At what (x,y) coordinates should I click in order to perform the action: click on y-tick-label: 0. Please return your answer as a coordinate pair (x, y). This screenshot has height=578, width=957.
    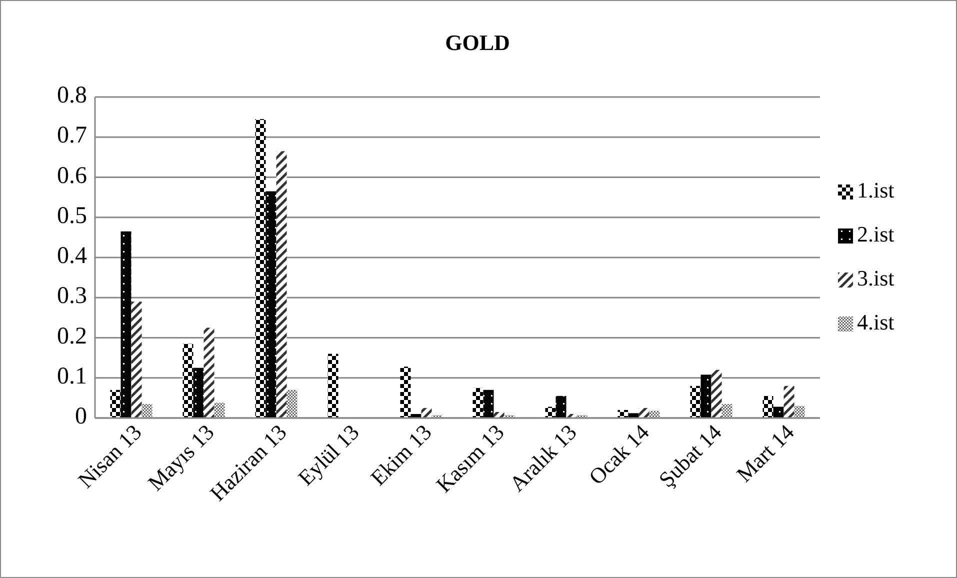
    Looking at the image, I should click on (81, 417).